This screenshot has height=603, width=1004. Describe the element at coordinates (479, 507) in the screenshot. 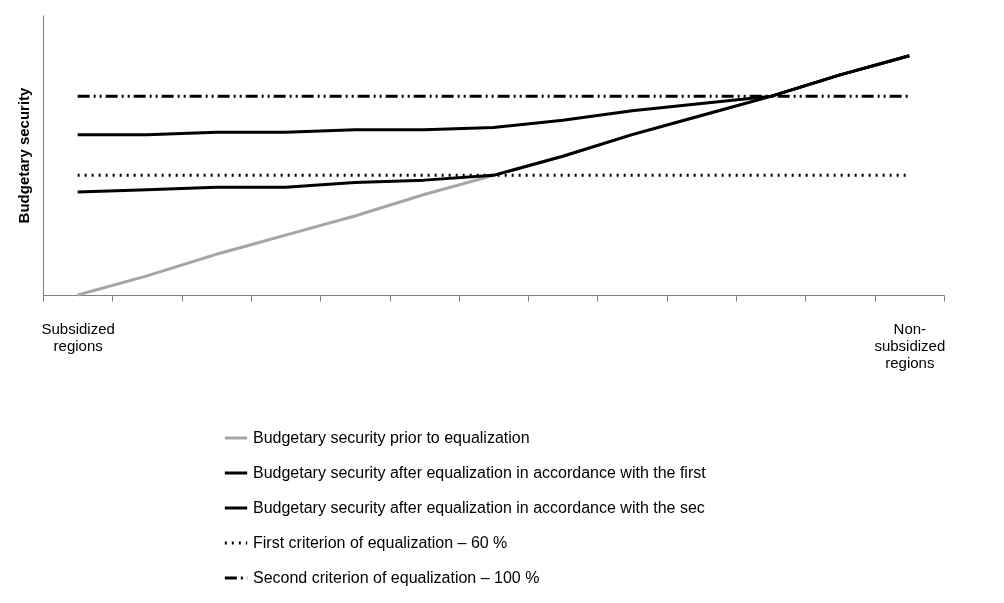

I see `legend-label: Budgetary security after equalization in accordance with the sec` at that location.